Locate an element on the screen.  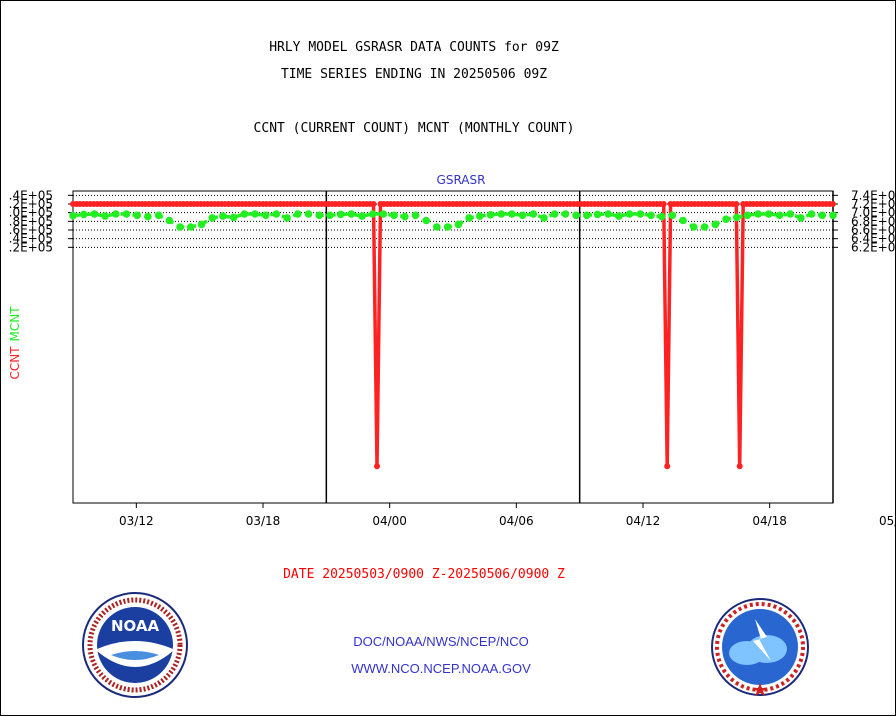
panel-title: GSRASR is located at coordinates (461, 180).